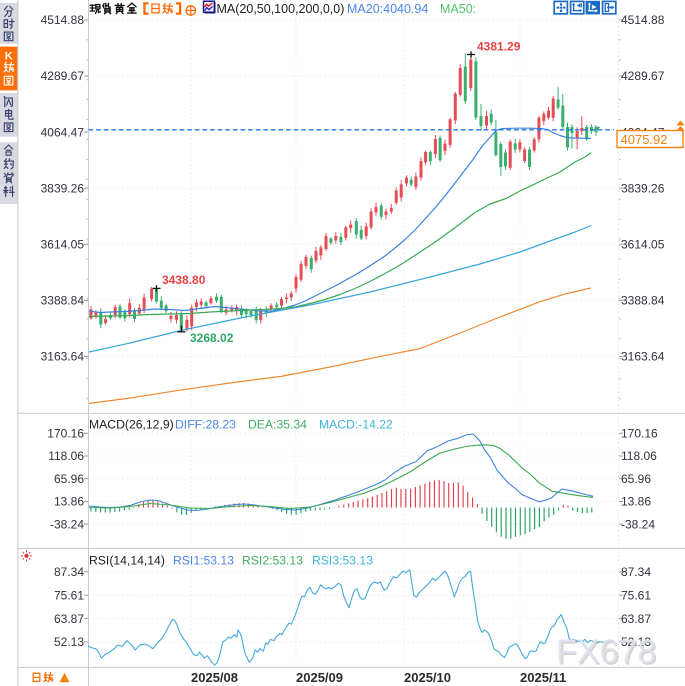 Image resolution: width=685 pixels, height=686 pixels. I want to click on svg-text: 4381.29, so click(499, 47).